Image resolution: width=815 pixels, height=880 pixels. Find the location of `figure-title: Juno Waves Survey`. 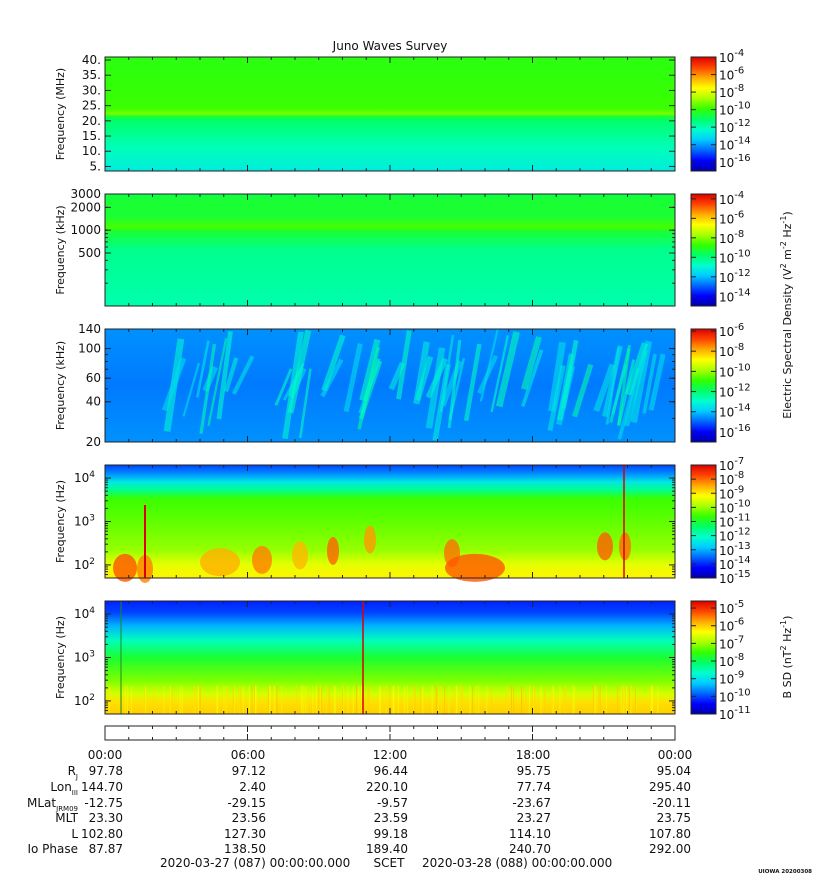

figure-title: Juno Waves Survey is located at coordinates (390, 46).